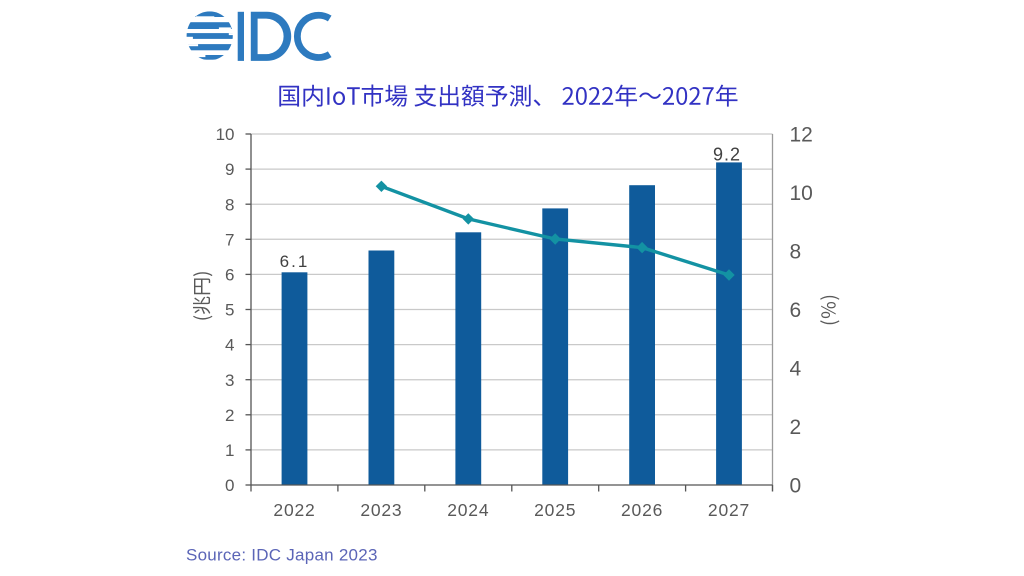  What do you see at coordinates (555, 510) in the screenshot?
I see `svg-text: 2025` at bounding box center [555, 510].